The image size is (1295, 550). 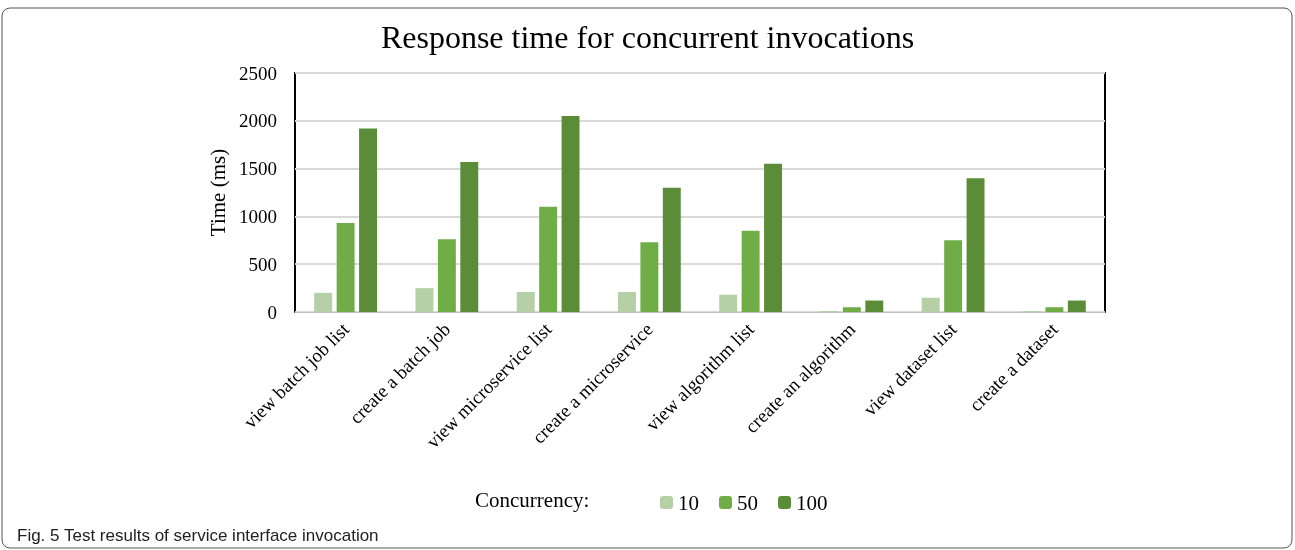 I want to click on legend-title: Concurrency:, so click(x=532, y=499).